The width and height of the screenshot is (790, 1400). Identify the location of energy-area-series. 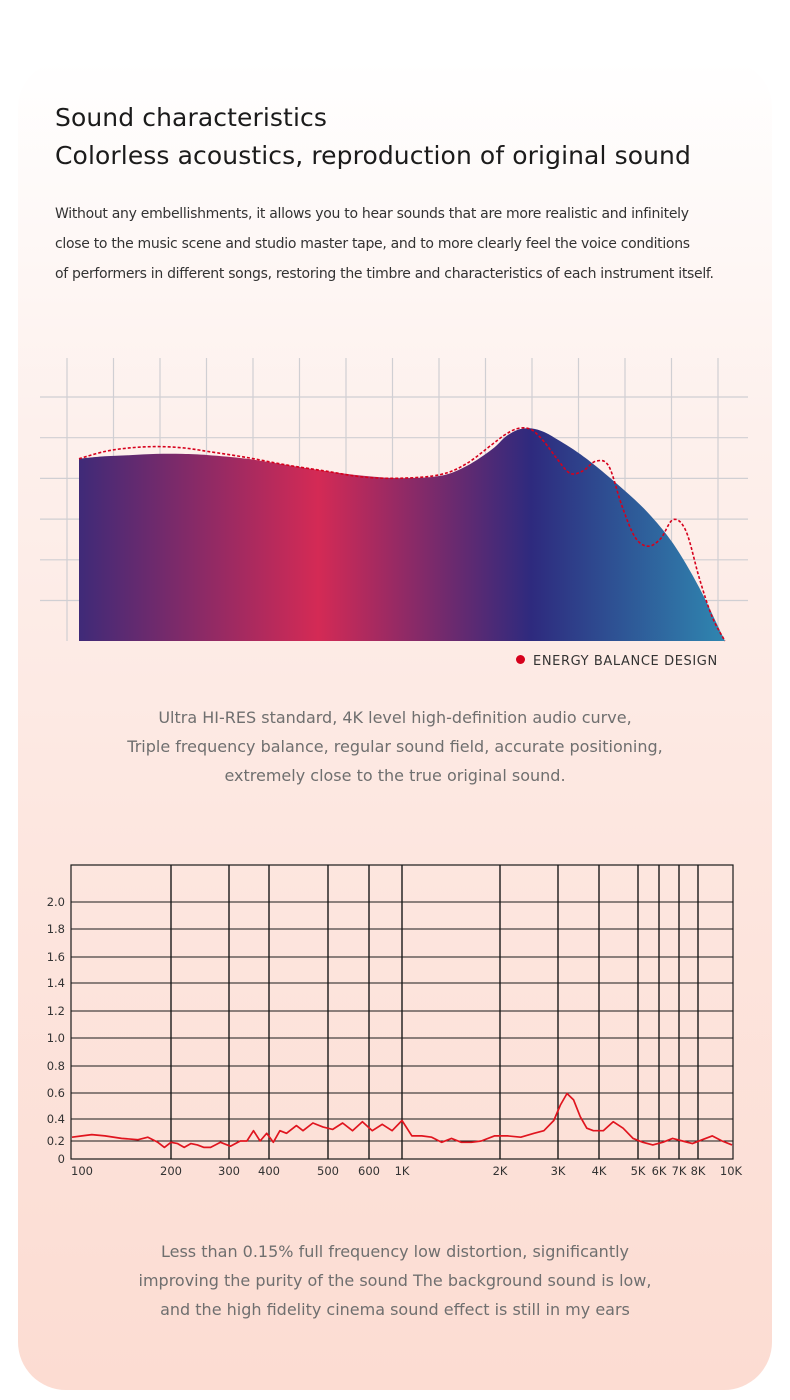
(402, 534).